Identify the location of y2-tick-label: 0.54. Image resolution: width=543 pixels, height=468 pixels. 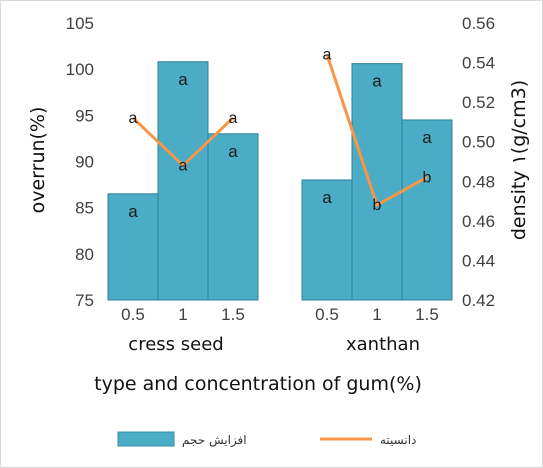
(478, 63).